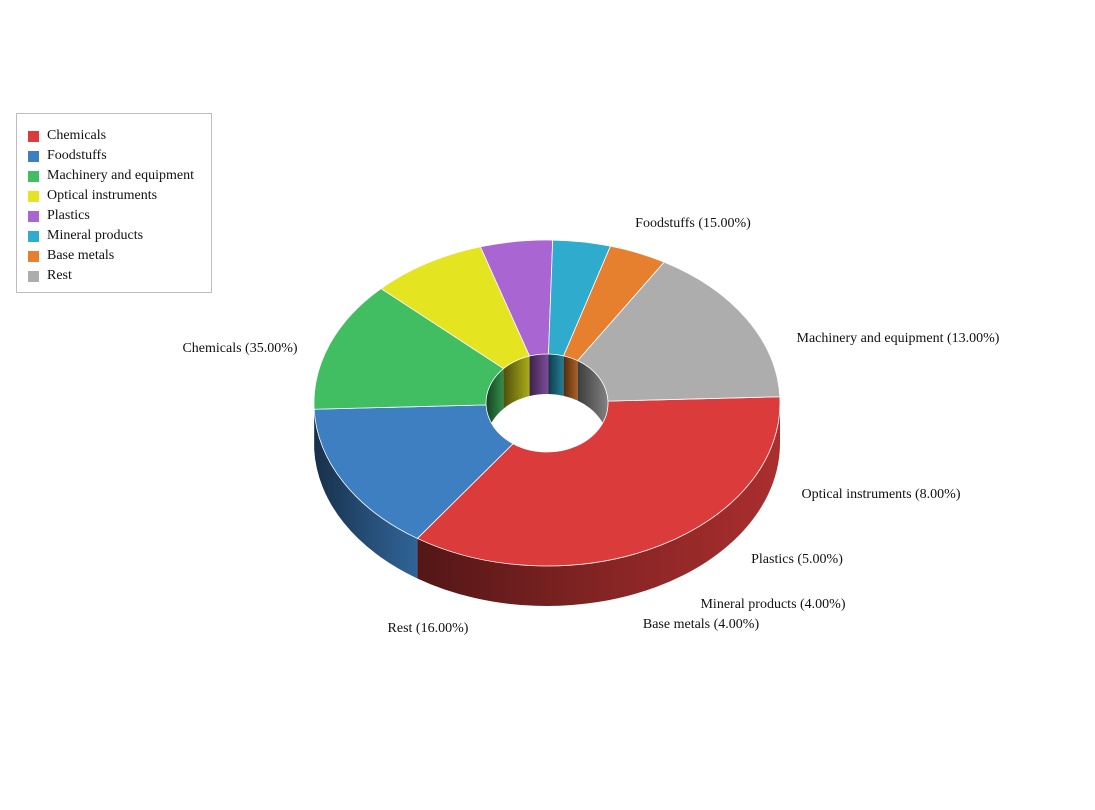 The image size is (1095, 810). Describe the element at coordinates (880, 494) in the screenshot. I see `data-label-optical-instruments: Optical instruments (8.00%)` at that location.